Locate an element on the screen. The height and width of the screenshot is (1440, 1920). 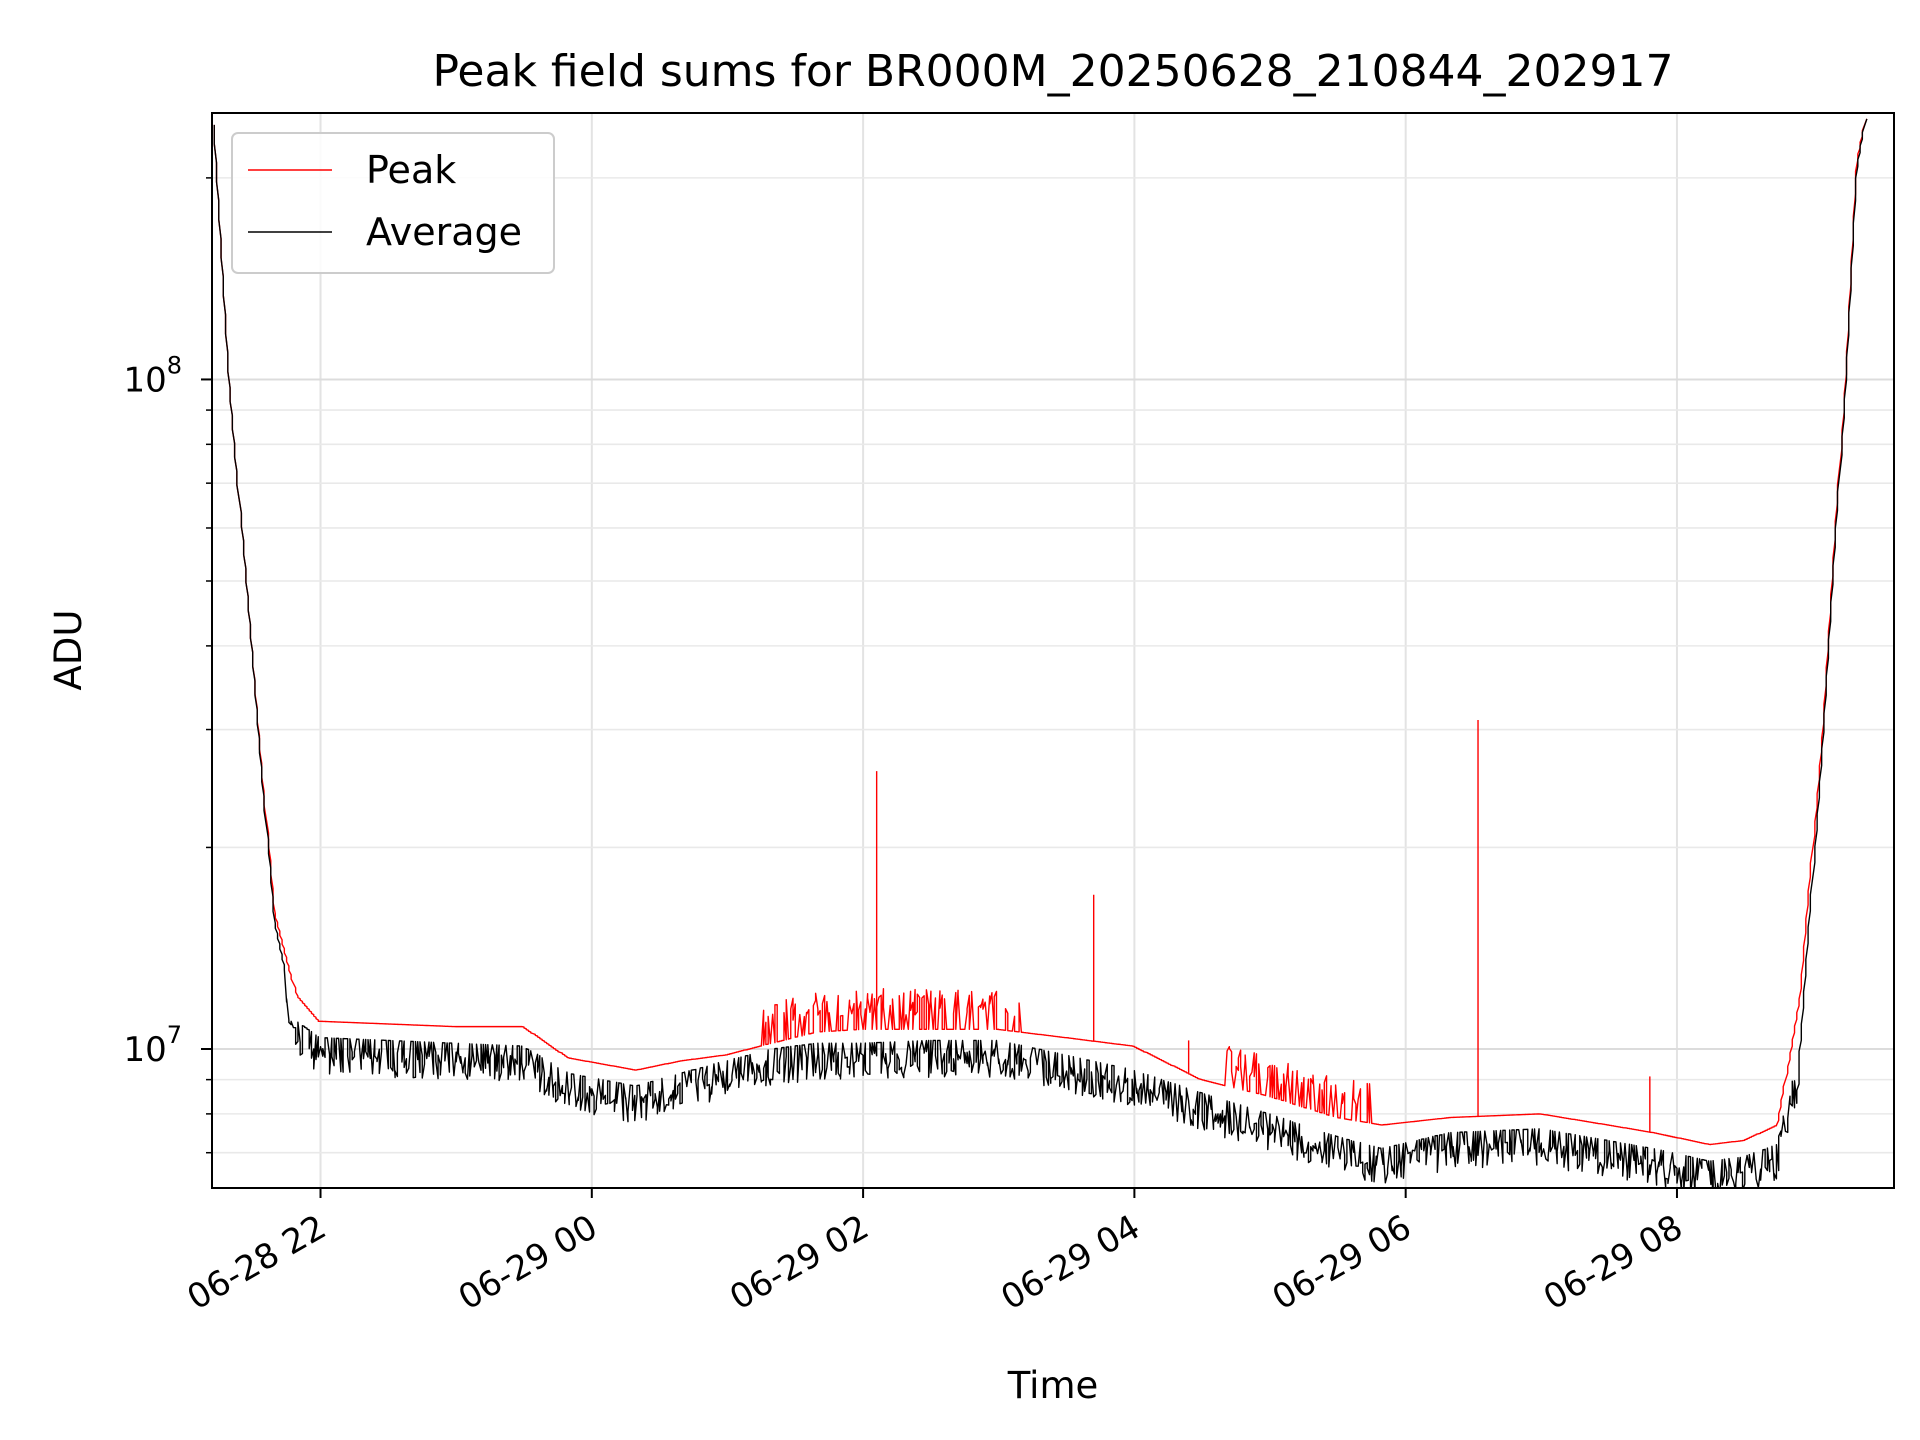
legend-label-average: Average is located at coordinates (444, 232).